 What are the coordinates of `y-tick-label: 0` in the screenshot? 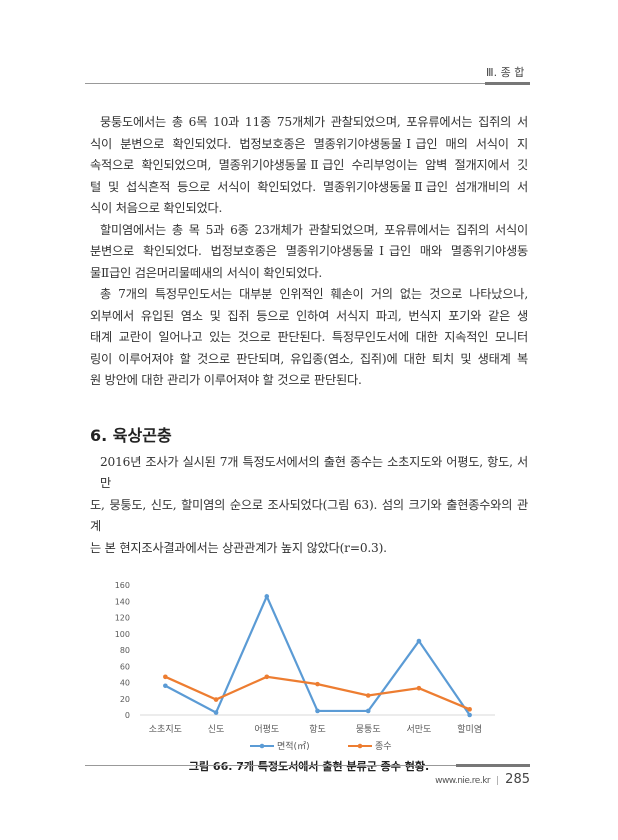 It's located at (127, 715).